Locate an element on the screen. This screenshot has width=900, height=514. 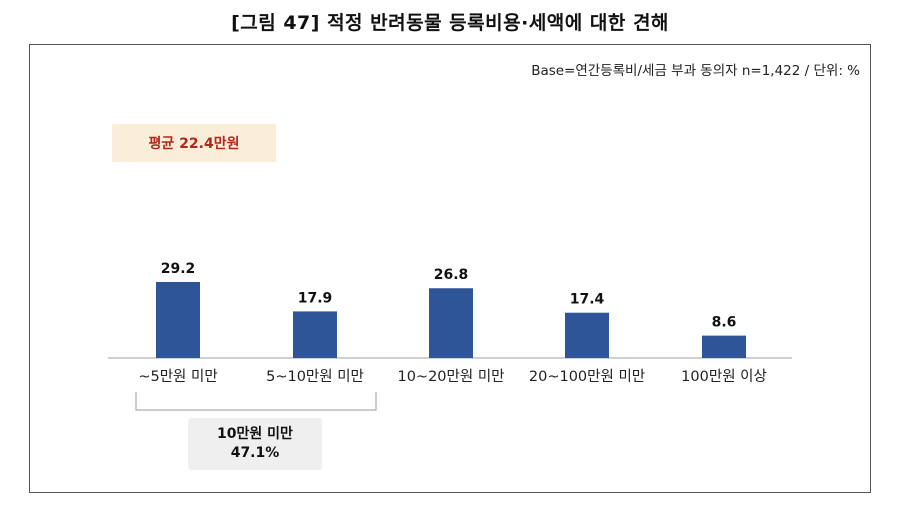
category-label: 100만원 이상 is located at coordinates (724, 376).